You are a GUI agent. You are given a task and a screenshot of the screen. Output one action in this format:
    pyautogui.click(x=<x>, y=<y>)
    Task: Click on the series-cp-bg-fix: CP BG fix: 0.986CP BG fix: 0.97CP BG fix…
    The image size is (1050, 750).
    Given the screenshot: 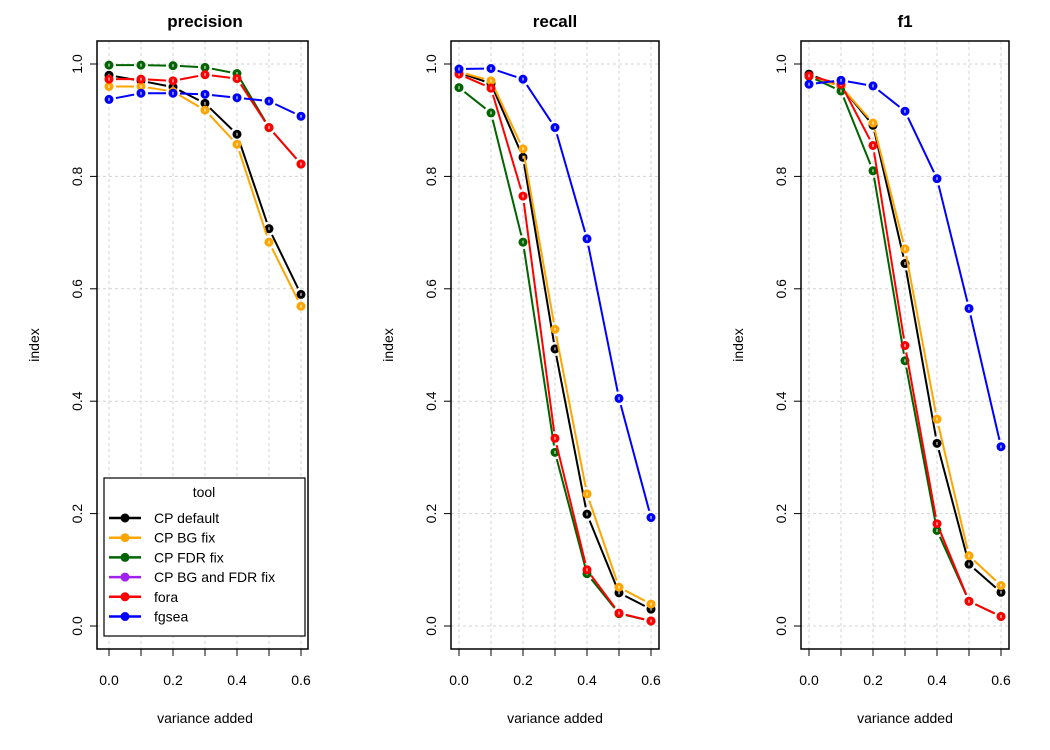 What is the action you would take?
    pyautogui.click(x=555, y=338)
    